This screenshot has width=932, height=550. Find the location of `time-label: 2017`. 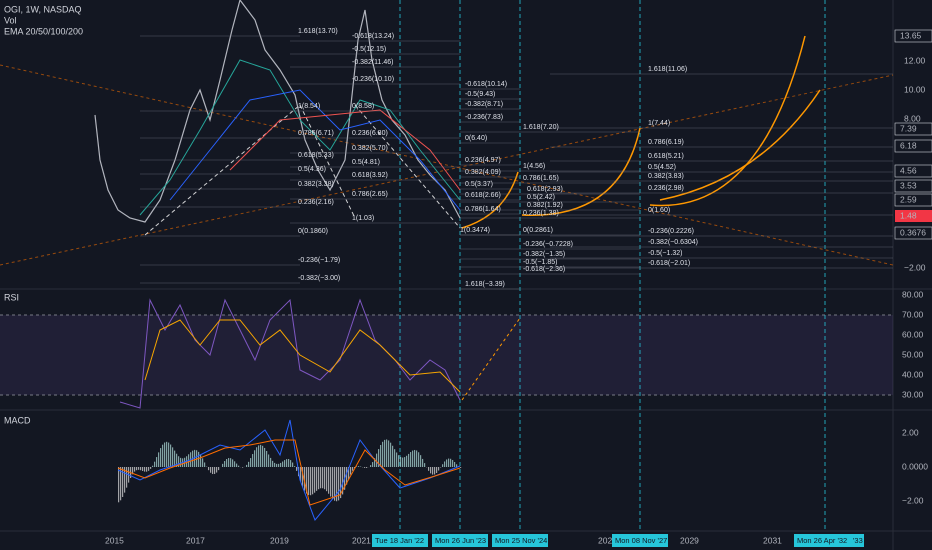

time-label: 2017 is located at coordinates (195, 540).